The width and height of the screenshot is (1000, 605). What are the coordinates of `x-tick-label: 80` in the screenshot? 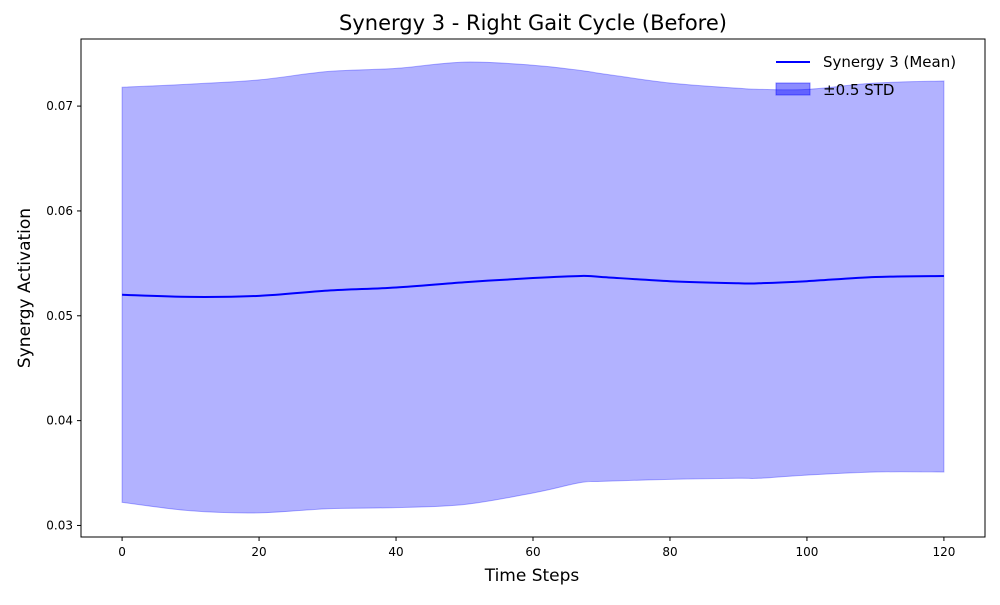 It's located at (669, 552).